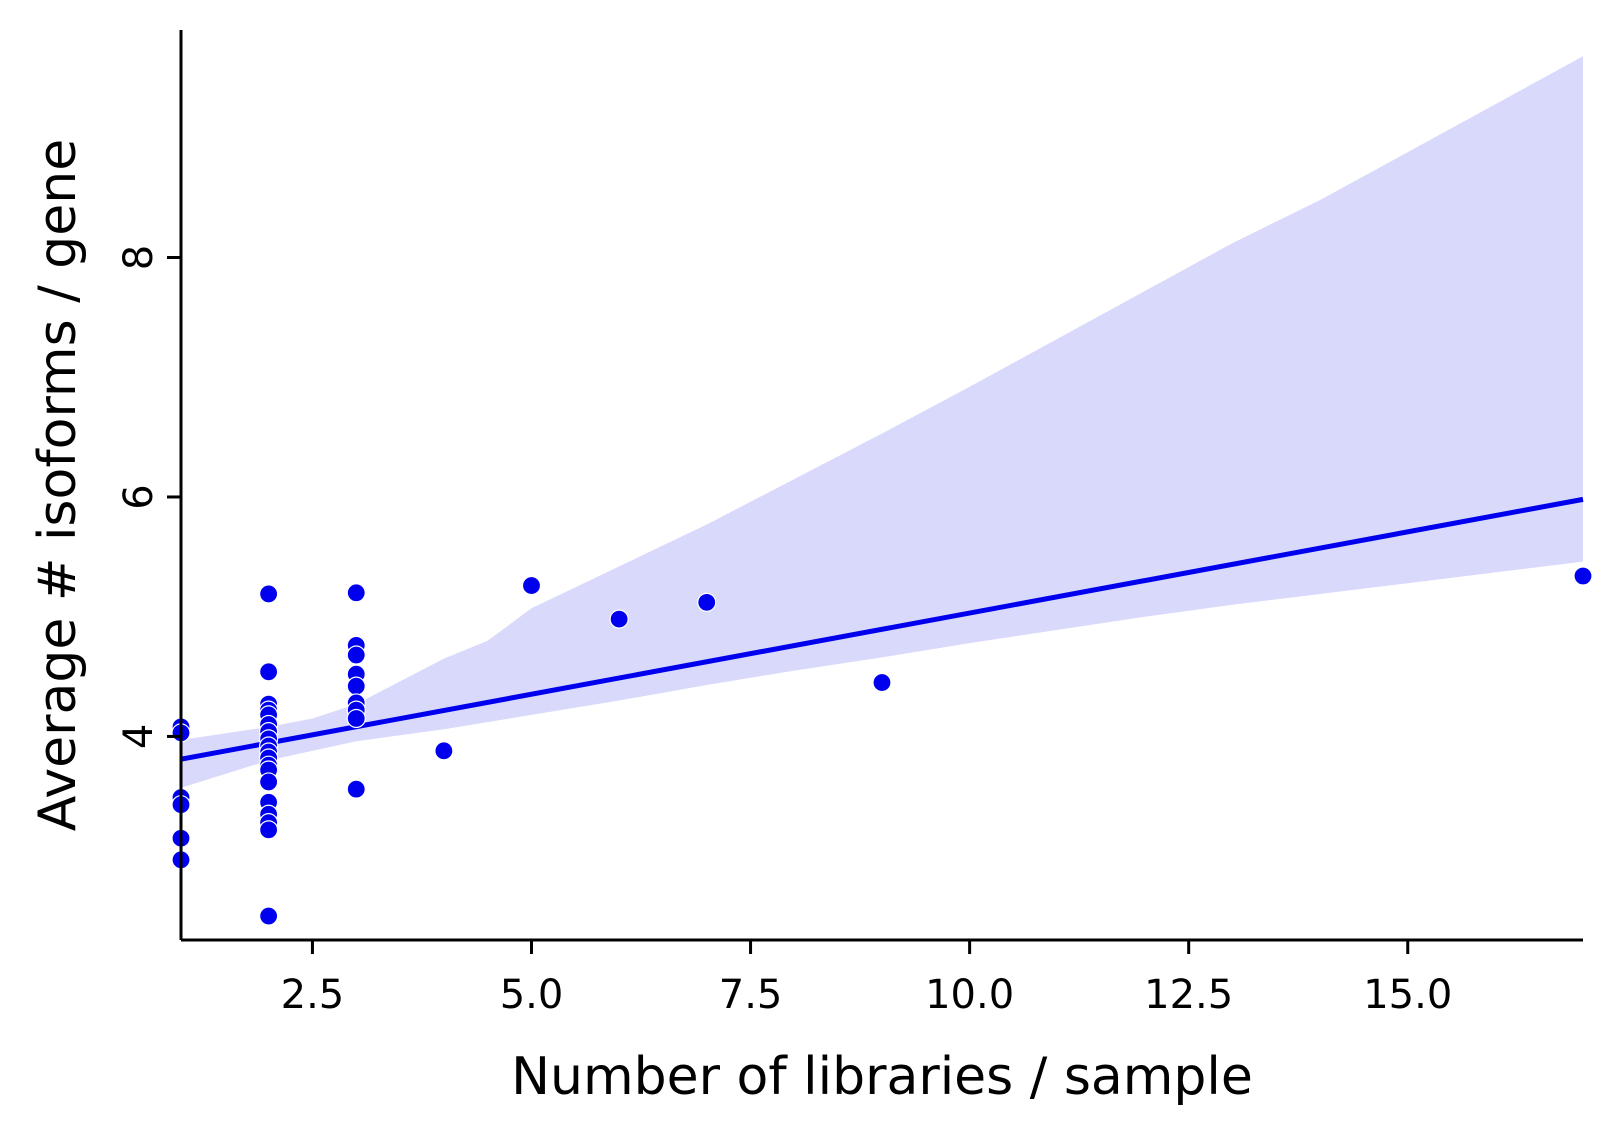 Image resolution: width=1605 pixels, height=1136 pixels. I want to click on x-tick-label: 12.5, so click(1188, 995).